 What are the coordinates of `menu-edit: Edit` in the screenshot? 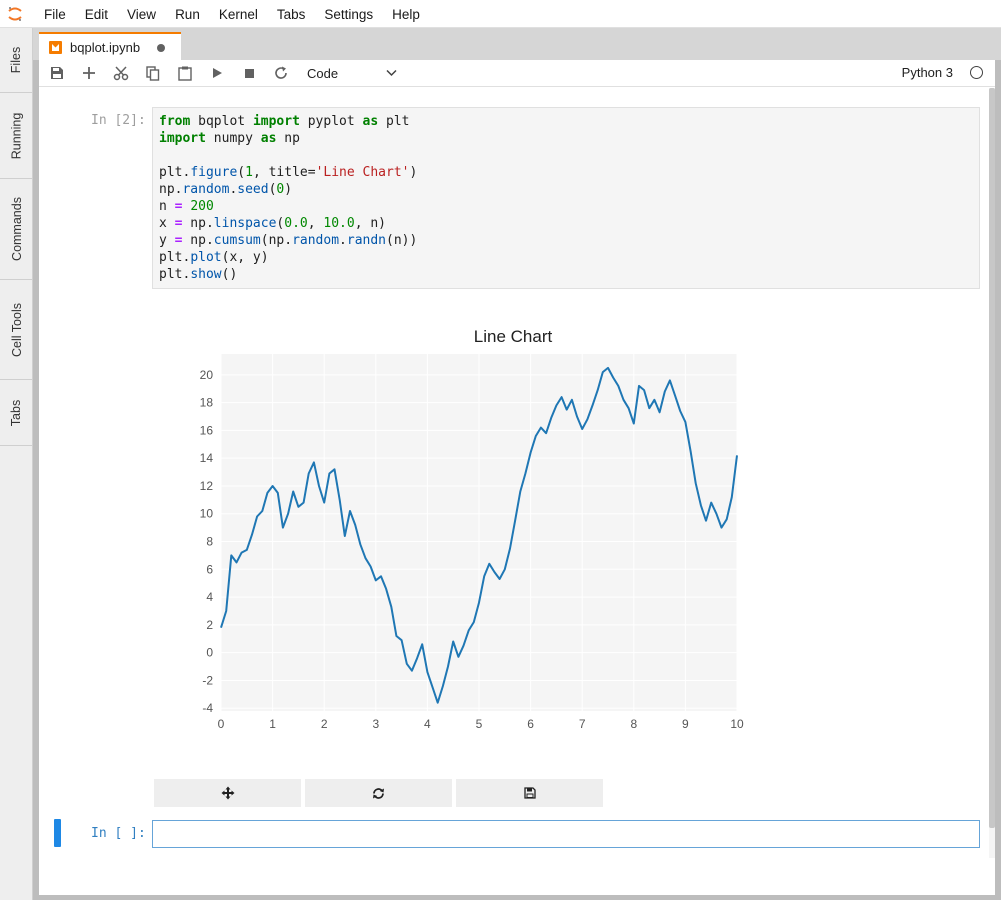 It's located at (96, 14).